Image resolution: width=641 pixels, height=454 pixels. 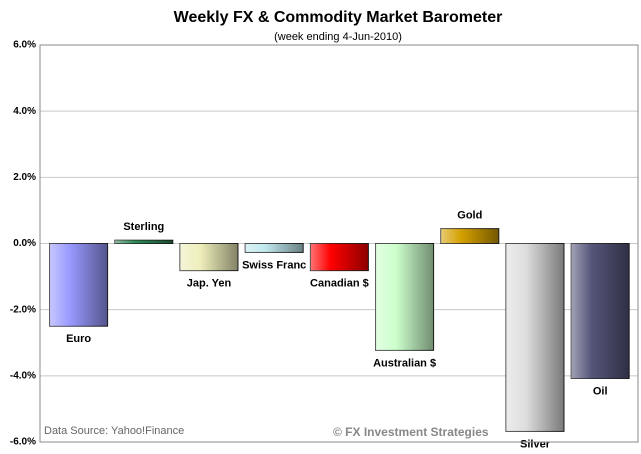 What do you see at coordinates (23, 309) in the screenshot?
I see `y-tick-label: -2.0%` at bounding box center [23, 309].